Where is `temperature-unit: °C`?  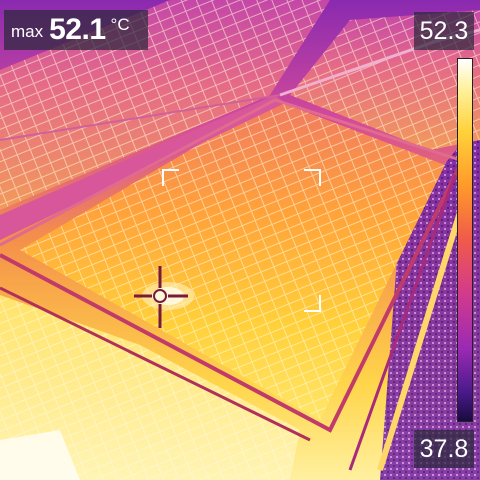
temperature-unit: °C is located at coordinates (120, 25).